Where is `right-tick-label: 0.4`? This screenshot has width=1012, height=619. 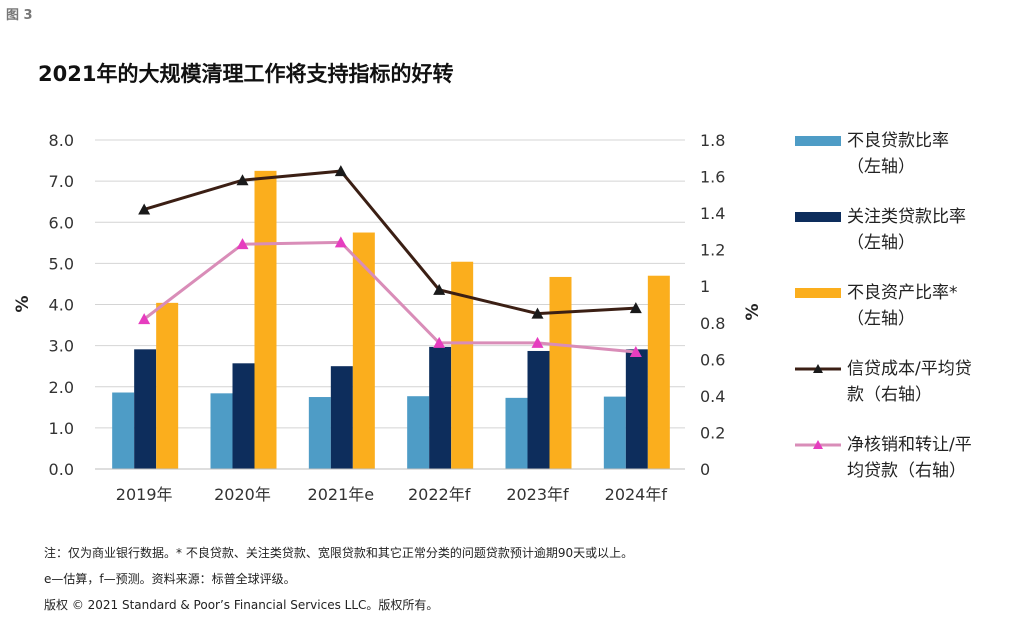 right-tick-label: 0.4 is located at coordinates (712, 396).